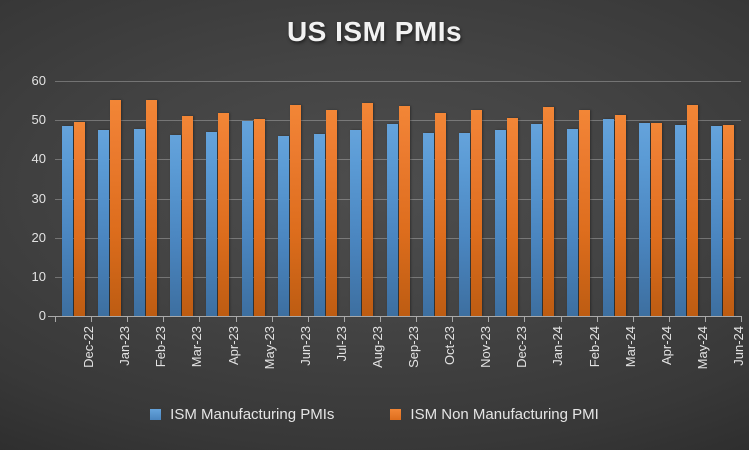 This screenshot has height=450, width=749. I want to click on y-tick-label-40: 40, so click(38, 159).